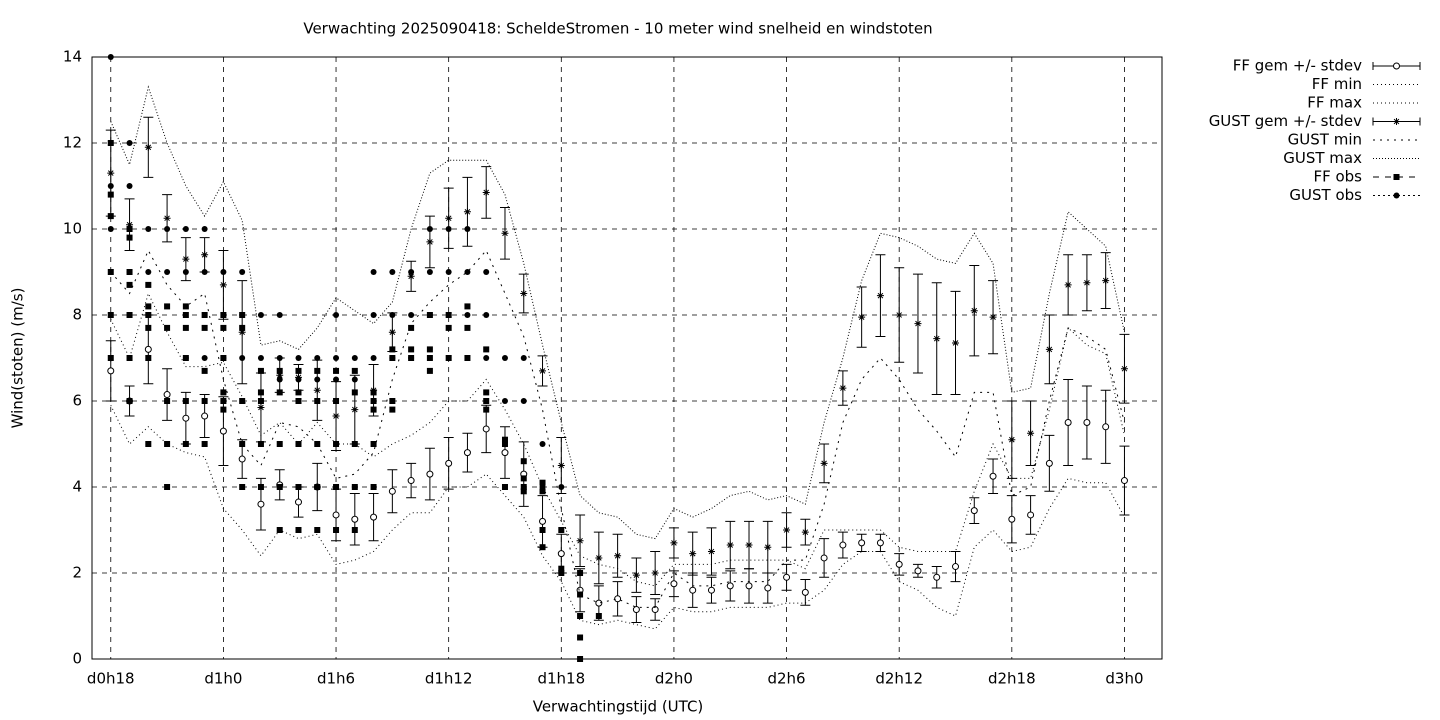 The height and width of the screenshot is (720, 1440). What do you see at coordinates (77, 659) in the screenshot?
I see `y-tick-label: 0` at bounding box center [77, 659].